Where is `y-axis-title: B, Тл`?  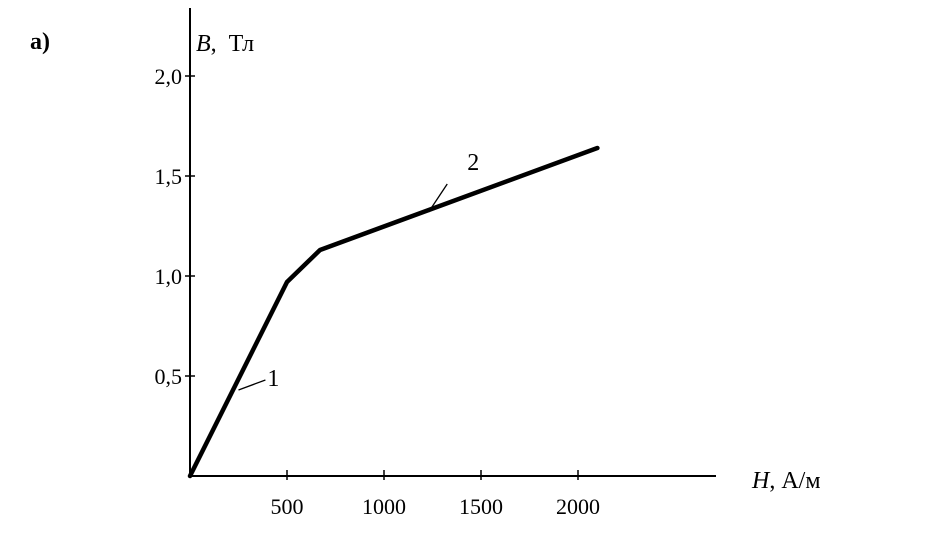
y-axis-title: B, Тл is located at coordinates (225, 44).